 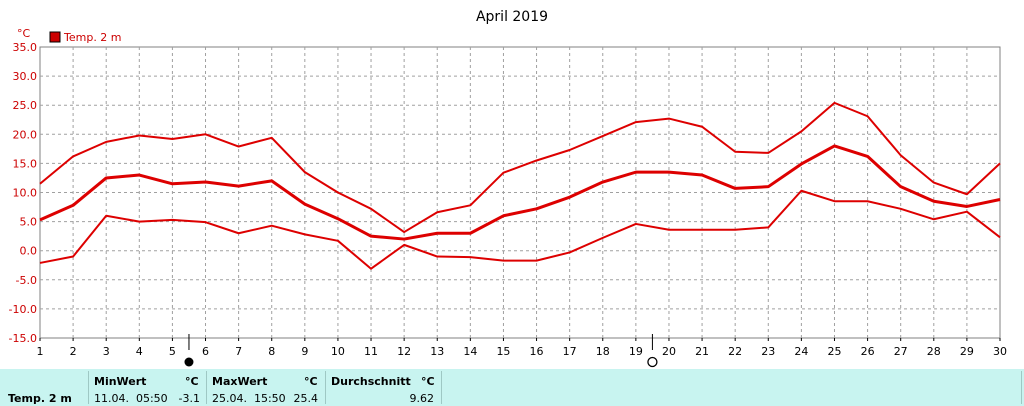 What do you see at coordinates (44, 387) in the screenshot?
I see `footer-series-cell: Temp. 2 m` at bounding box center [44, 387].